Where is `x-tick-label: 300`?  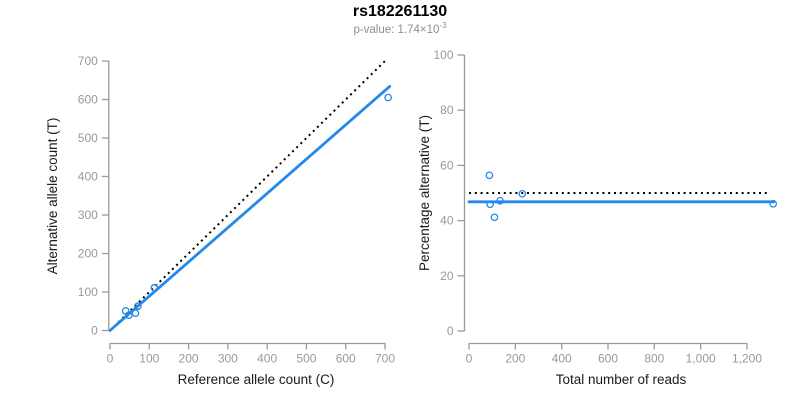 x-tick-label: 300 is located at coordinates (228, 359).